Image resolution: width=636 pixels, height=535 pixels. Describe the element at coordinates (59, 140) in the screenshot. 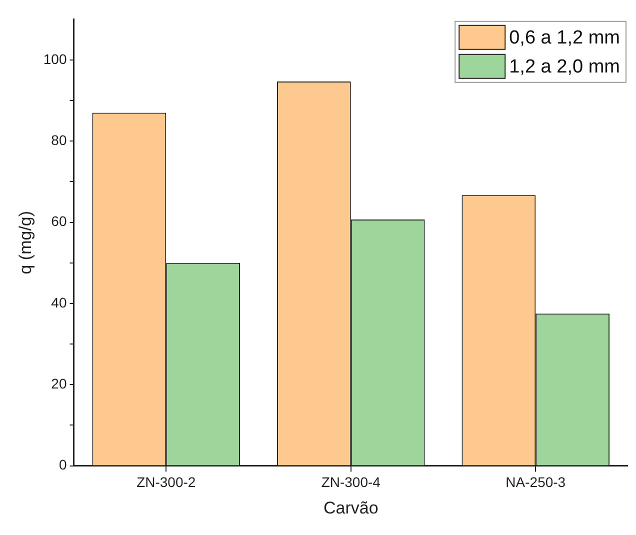

I see `y-tick-label: 80` at that location.